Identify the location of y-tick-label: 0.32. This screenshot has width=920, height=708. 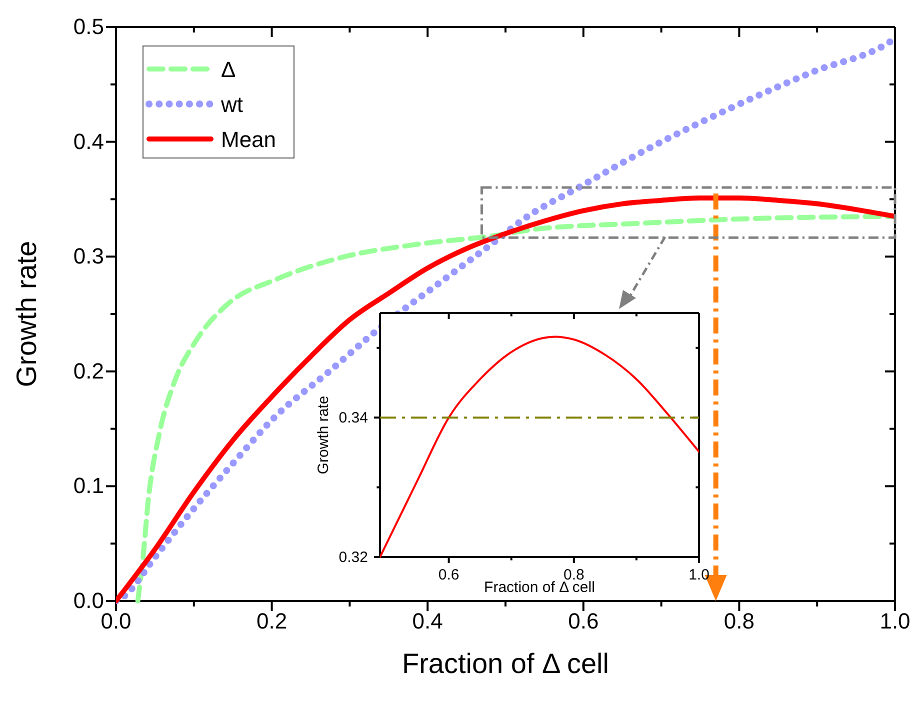
(353, 557).